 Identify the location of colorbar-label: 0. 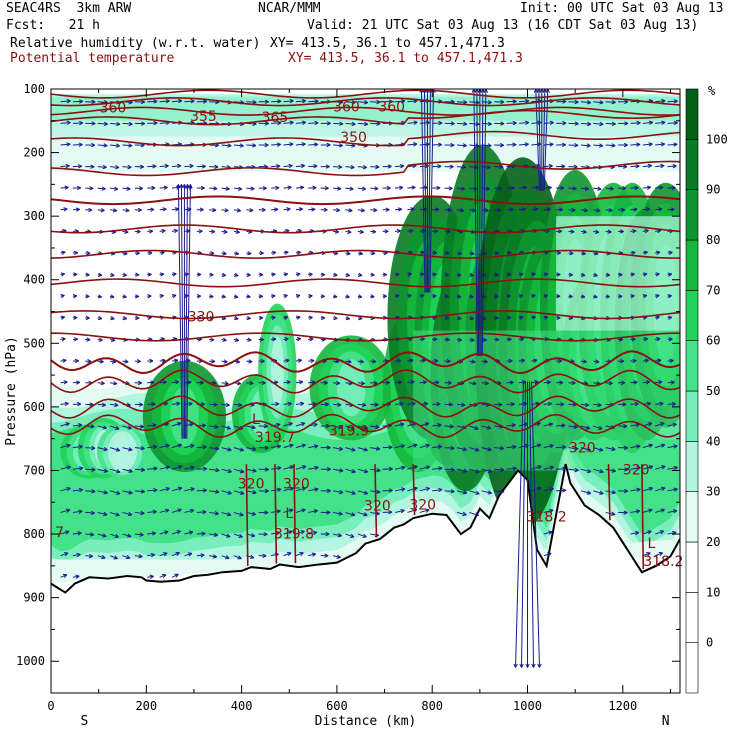
(709, 643).